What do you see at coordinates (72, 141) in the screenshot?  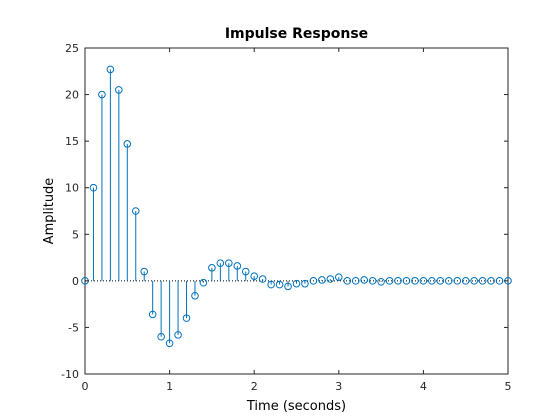 I see `y-tick-label: 15` at bounding box center [72, 141].